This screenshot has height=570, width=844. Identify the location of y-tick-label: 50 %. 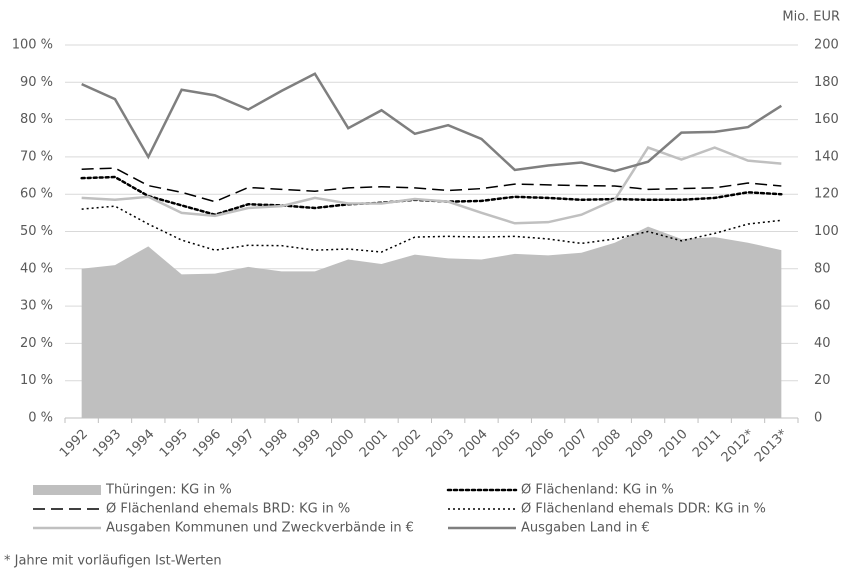
(36, 231).